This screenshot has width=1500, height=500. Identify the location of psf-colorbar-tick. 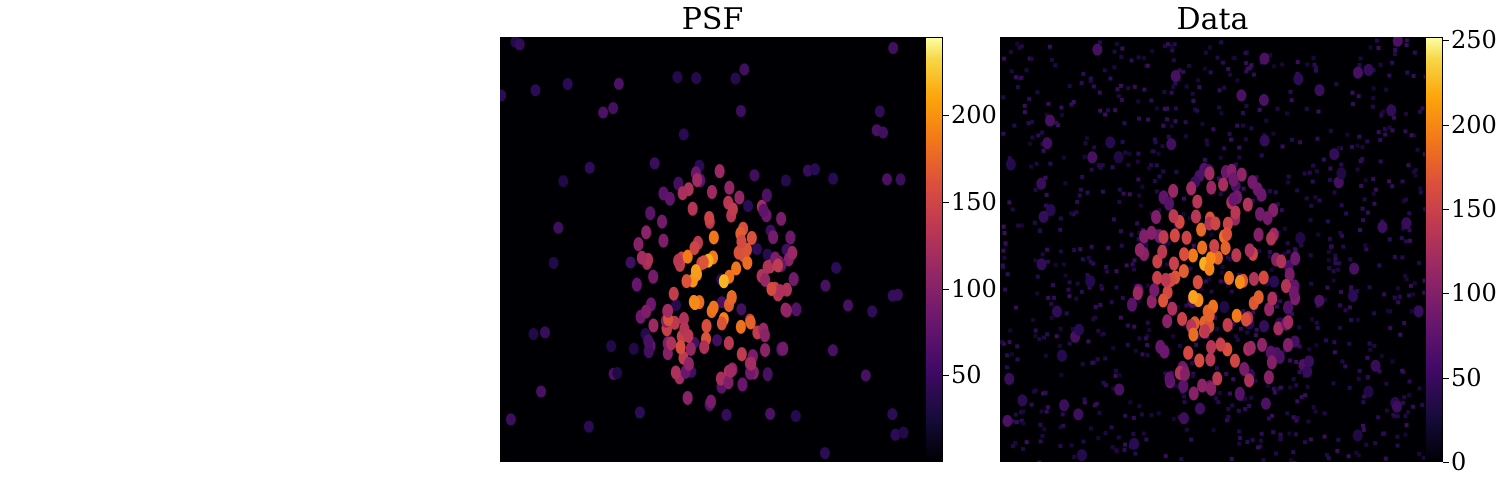
(946, 289).